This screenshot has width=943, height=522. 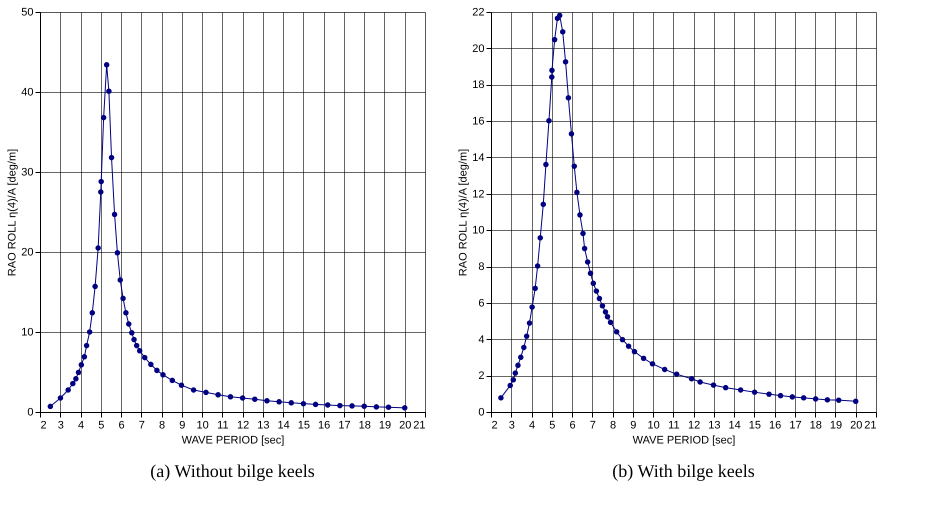 I want to click on y-tick-label: 16, so click(x=478, y=122).